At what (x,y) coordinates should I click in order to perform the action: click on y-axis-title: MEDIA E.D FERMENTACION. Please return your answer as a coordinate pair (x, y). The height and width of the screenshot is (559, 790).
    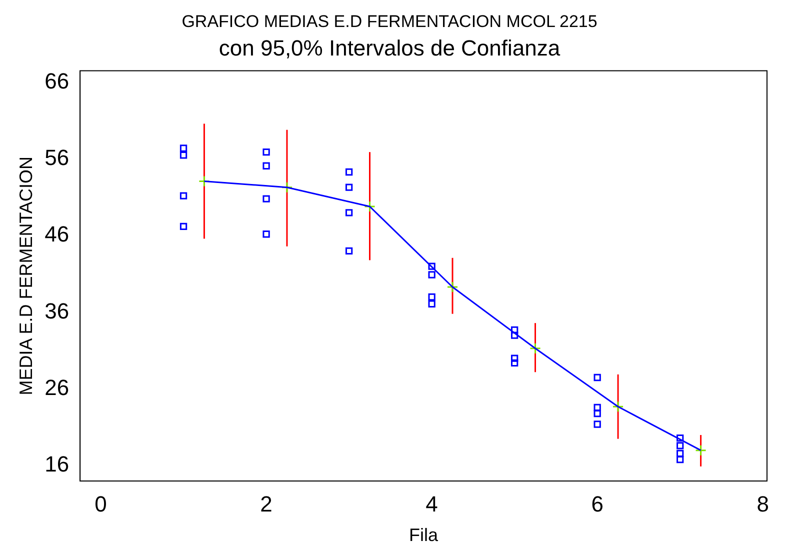
    Looking at the image, I should click on (26, 276).